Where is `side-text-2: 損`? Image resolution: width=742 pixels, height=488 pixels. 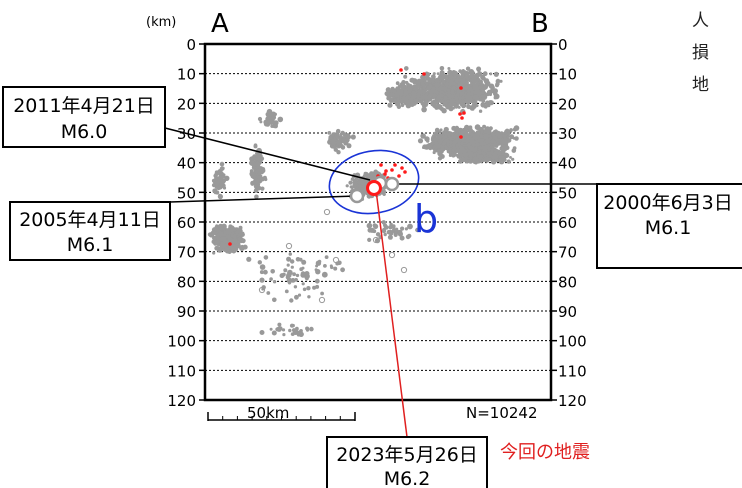 side-text-2: 損 is located at coordinates (700, 53).